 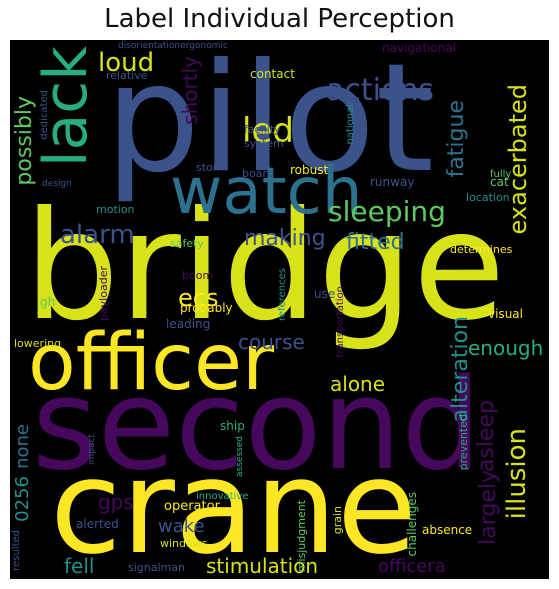 I want to click on word-wake: wake, so click(x=181, y=526).